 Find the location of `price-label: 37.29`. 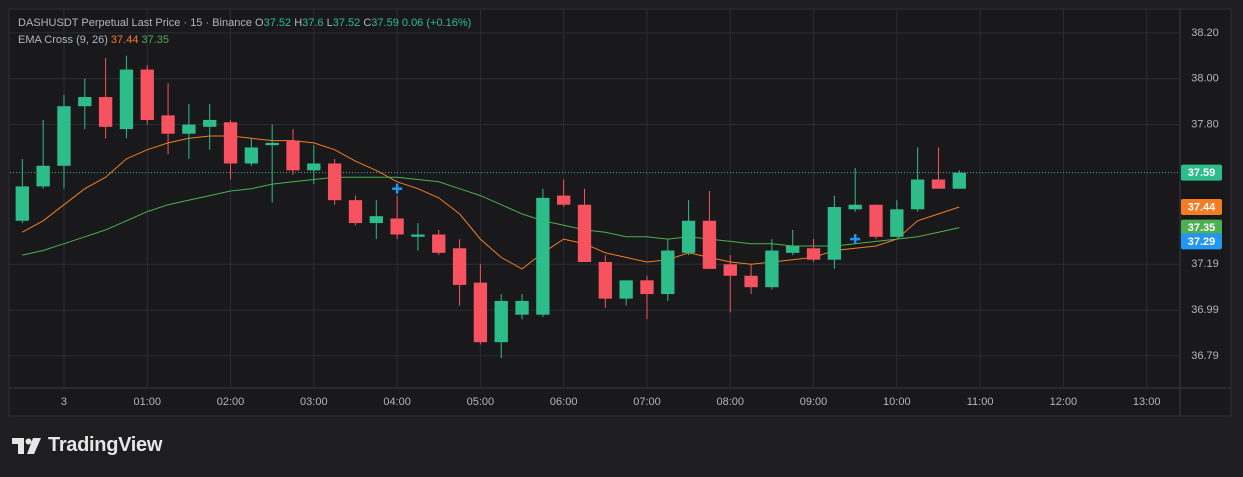

price-label: 37.29 is located at coordinates (1202, 242).